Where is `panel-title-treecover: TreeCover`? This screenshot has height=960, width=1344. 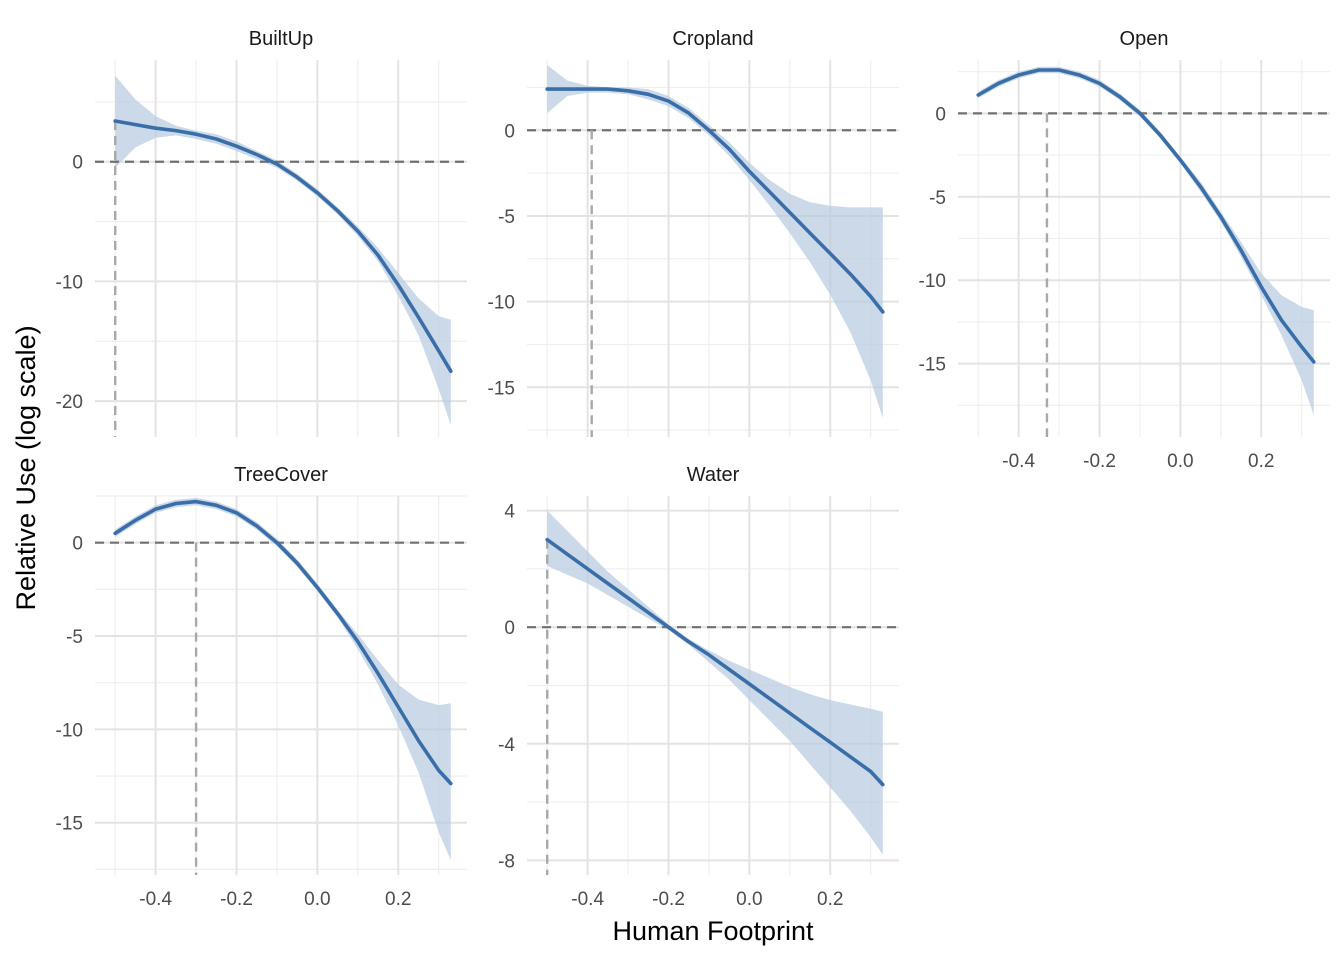 panel-title-treecover: TreeCover is located at coordinates (281, 475).